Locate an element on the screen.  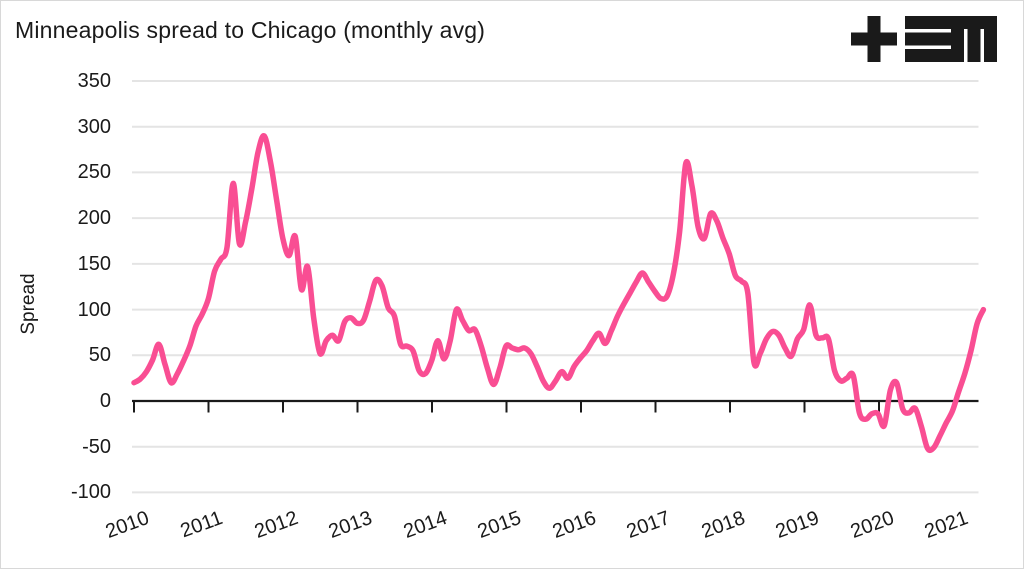
tem-logo is located at coordinates (924, 39).